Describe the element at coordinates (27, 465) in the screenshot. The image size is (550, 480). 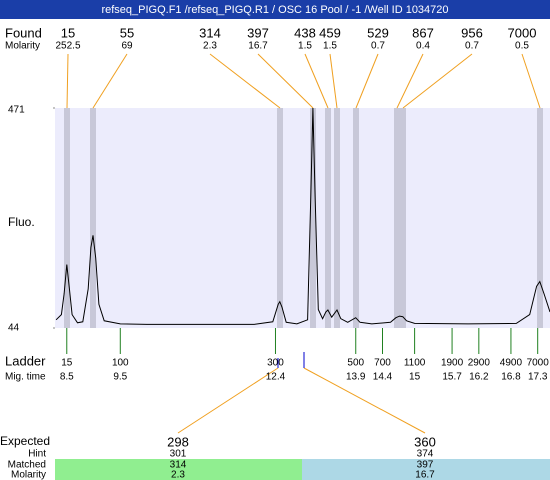
I see `matched-label: Matched` at that location.